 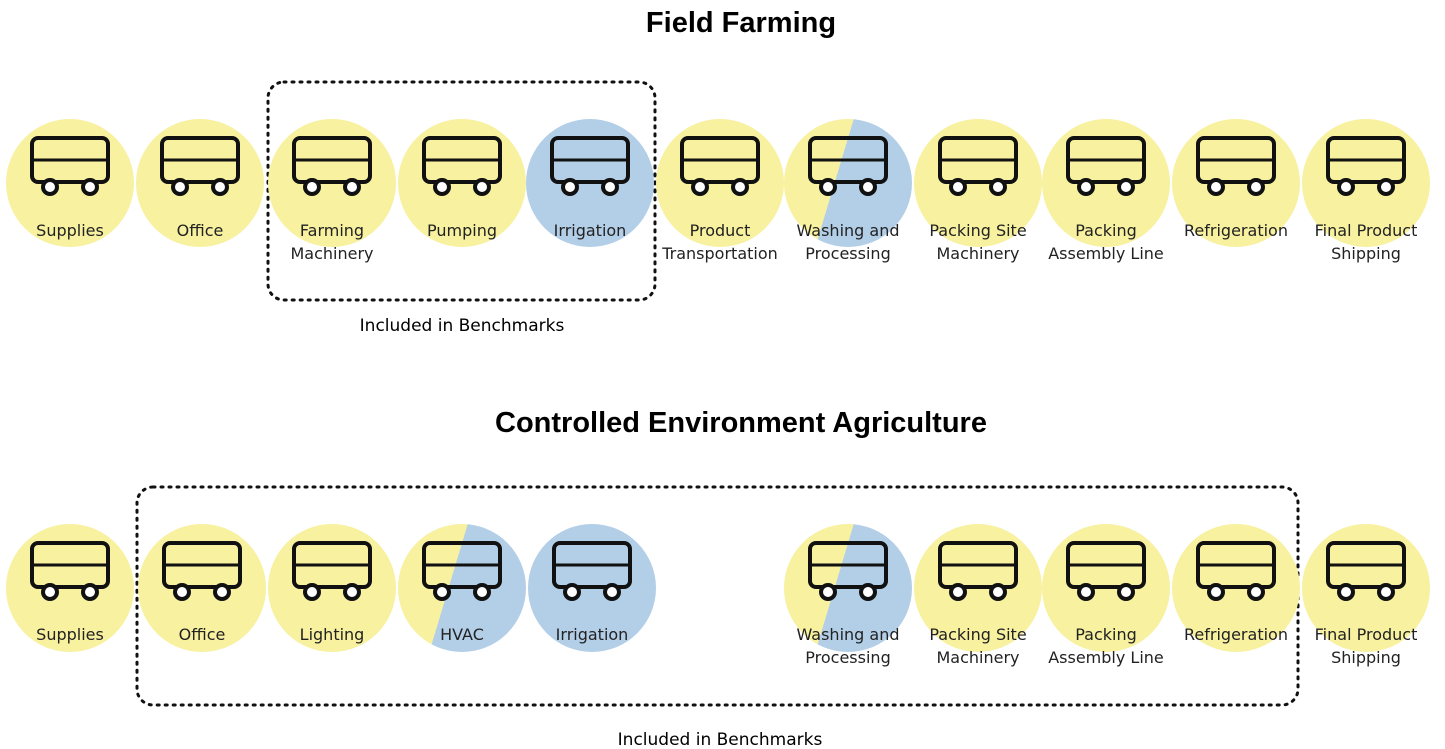 What do you see at coordinates (462, 588) in the screenshot?
I see `node: HVAC` at bounding box center [462, 588].